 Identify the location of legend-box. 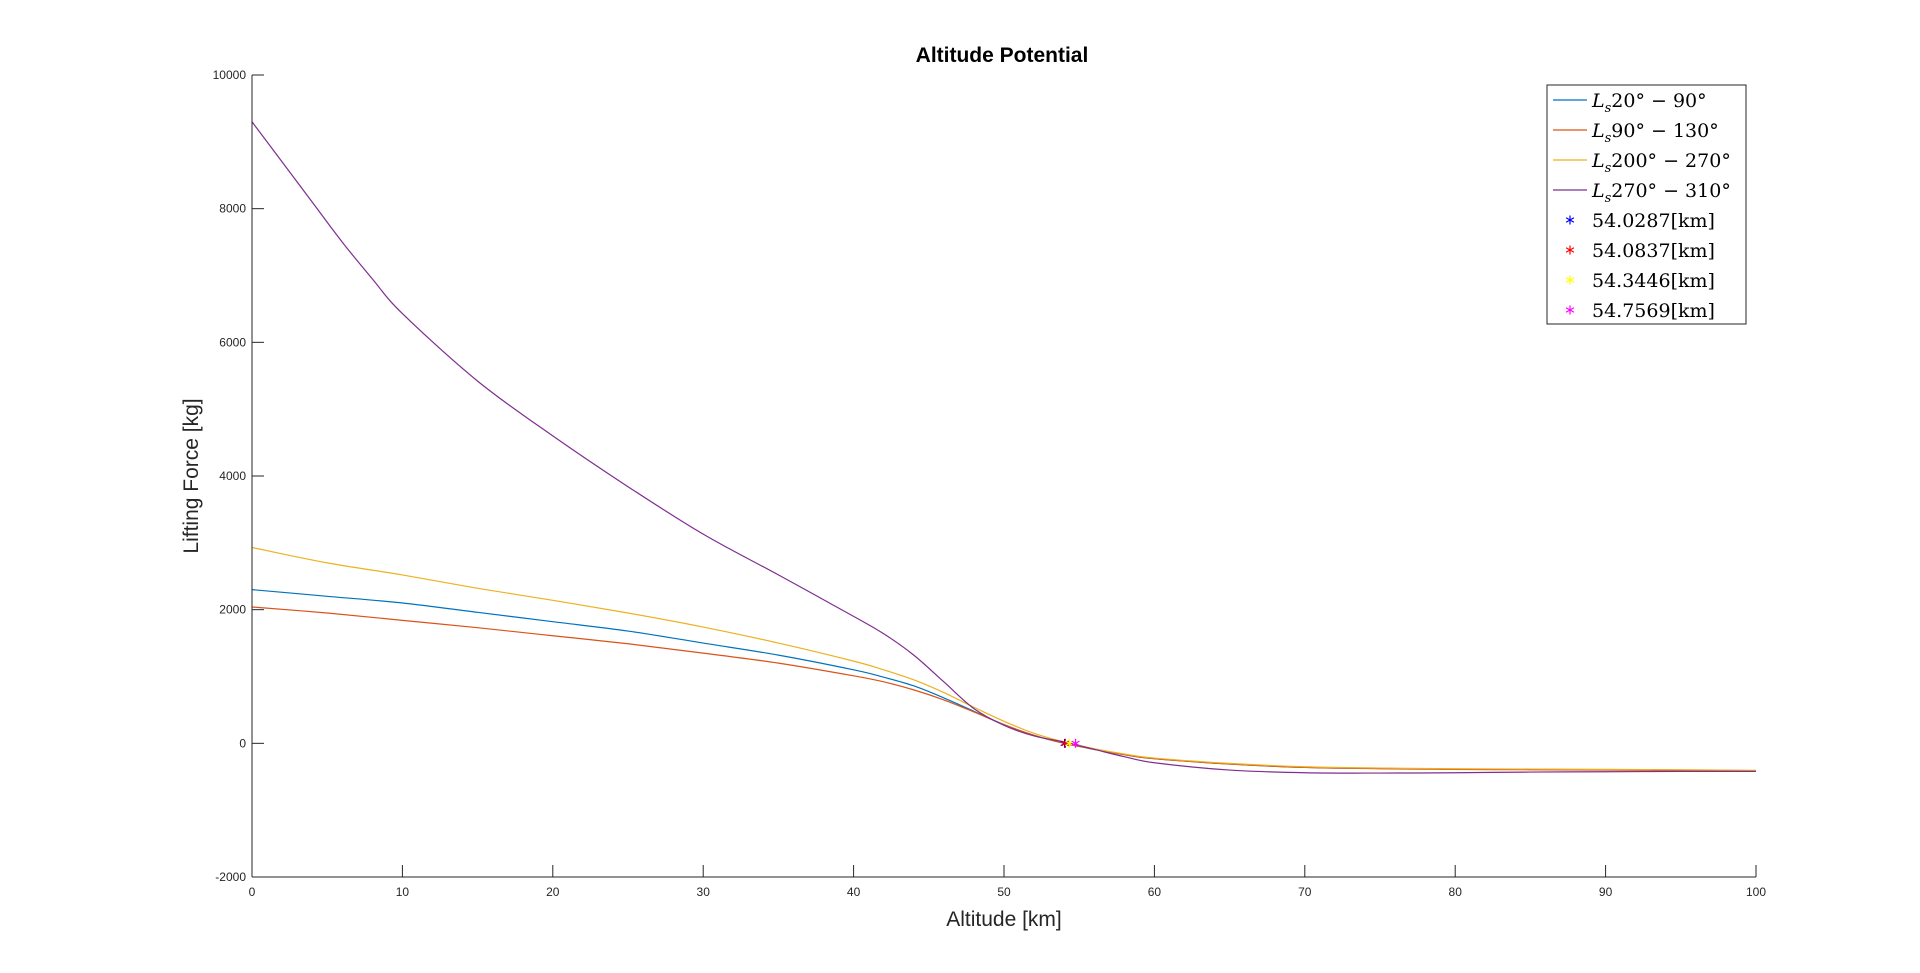
(1646, 204).